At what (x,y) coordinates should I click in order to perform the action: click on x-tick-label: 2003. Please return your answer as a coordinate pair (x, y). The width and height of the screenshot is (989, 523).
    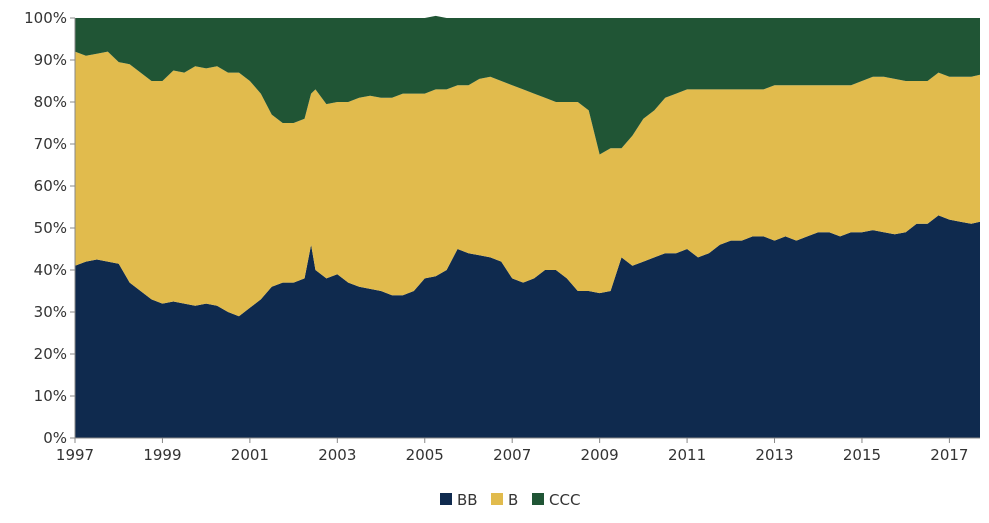
    Looking at the image, I should click on (337, 455).